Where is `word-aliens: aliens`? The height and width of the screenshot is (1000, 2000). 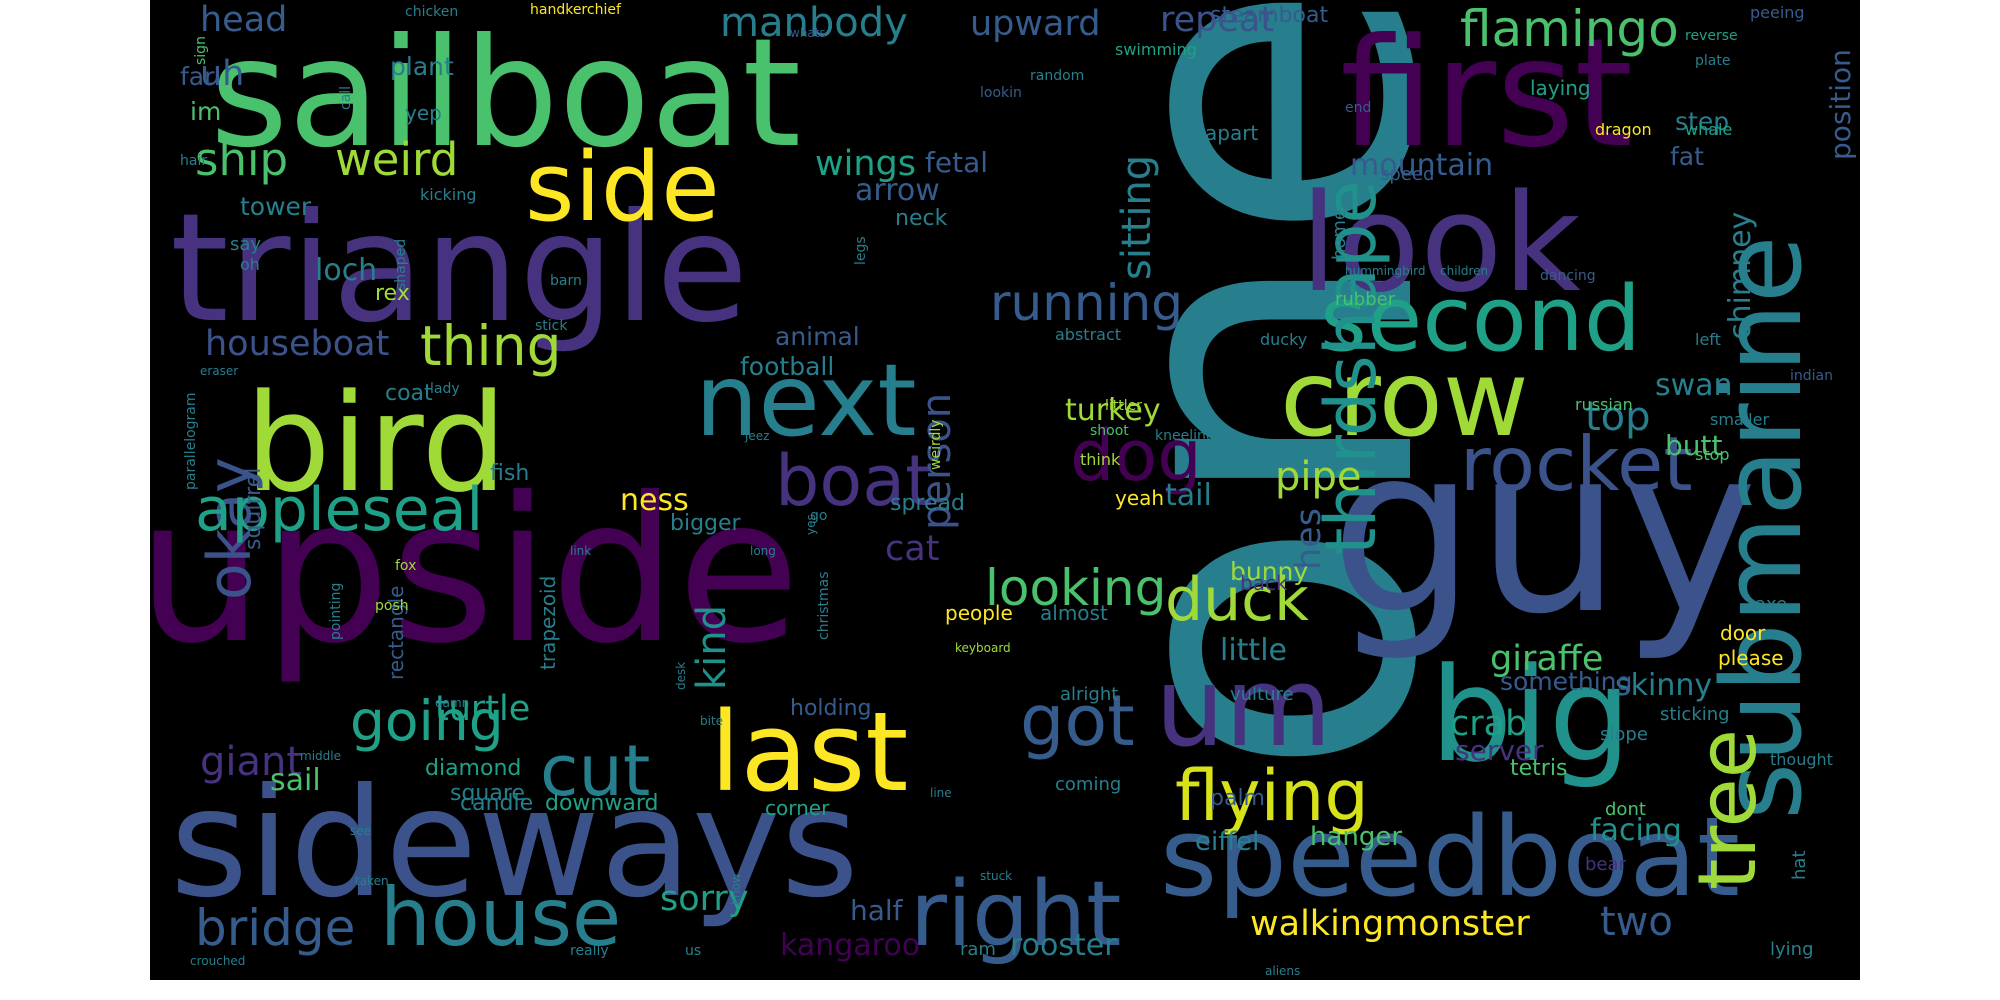
word-aliens: aliens is located at coordinates (1282, 971).